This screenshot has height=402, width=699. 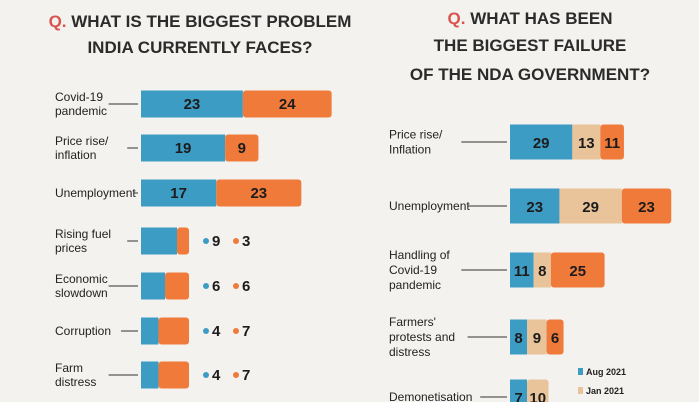 What do you see at coordinates (605, 391) in the screenshot?
I see `legend-label: Jan 2021` at bounding box center [605, 391].